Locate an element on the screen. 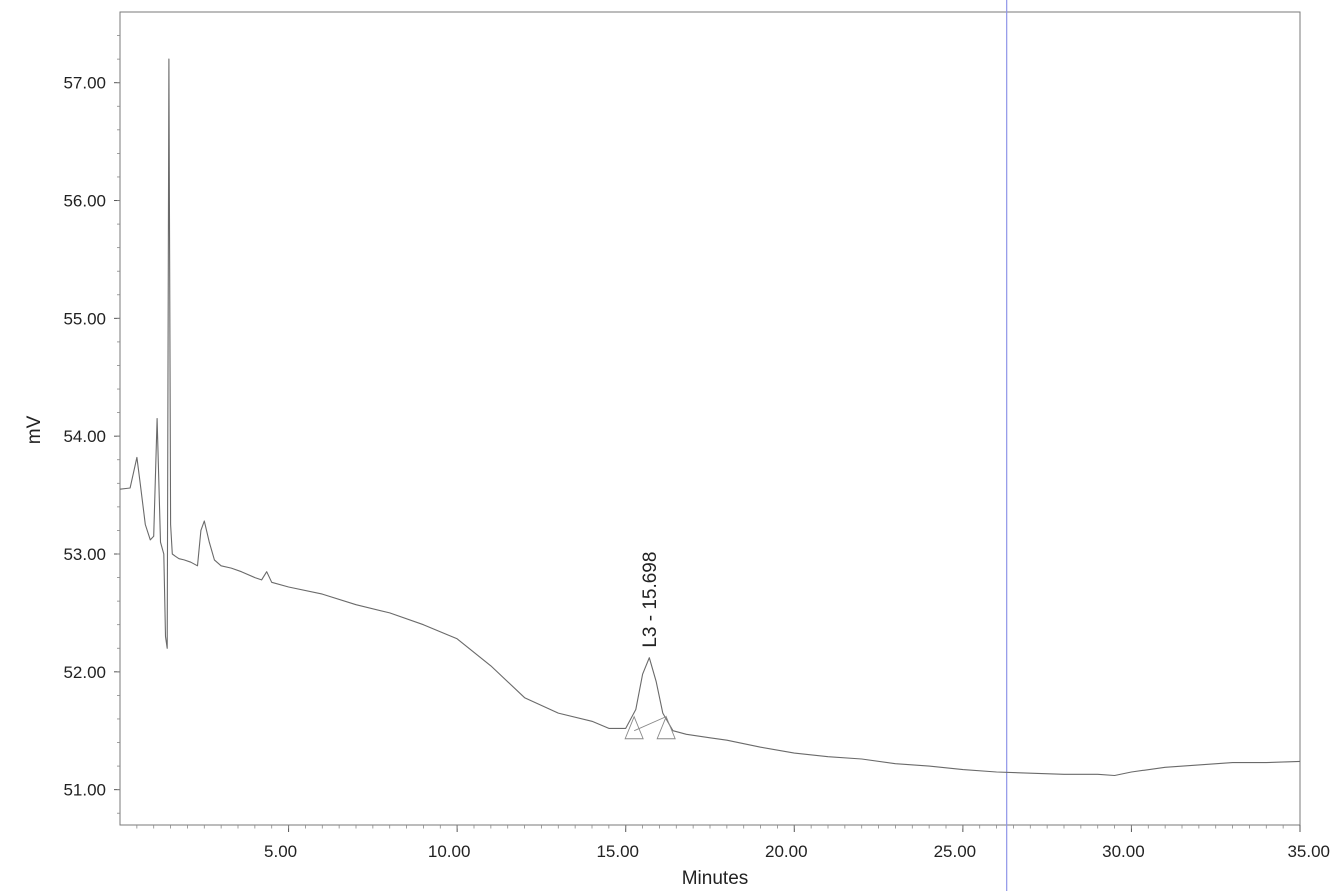  y-tick-label: 57.00 is located at coordinates (84, 83).